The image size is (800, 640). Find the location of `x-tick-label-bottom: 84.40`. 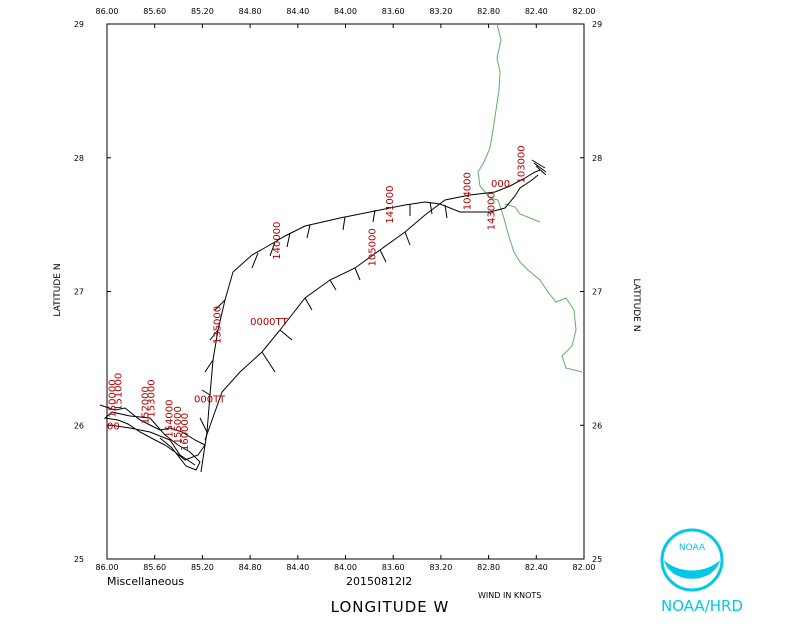

x-tick-label-bottom: 84.40 is located at coordinates (297, 567).